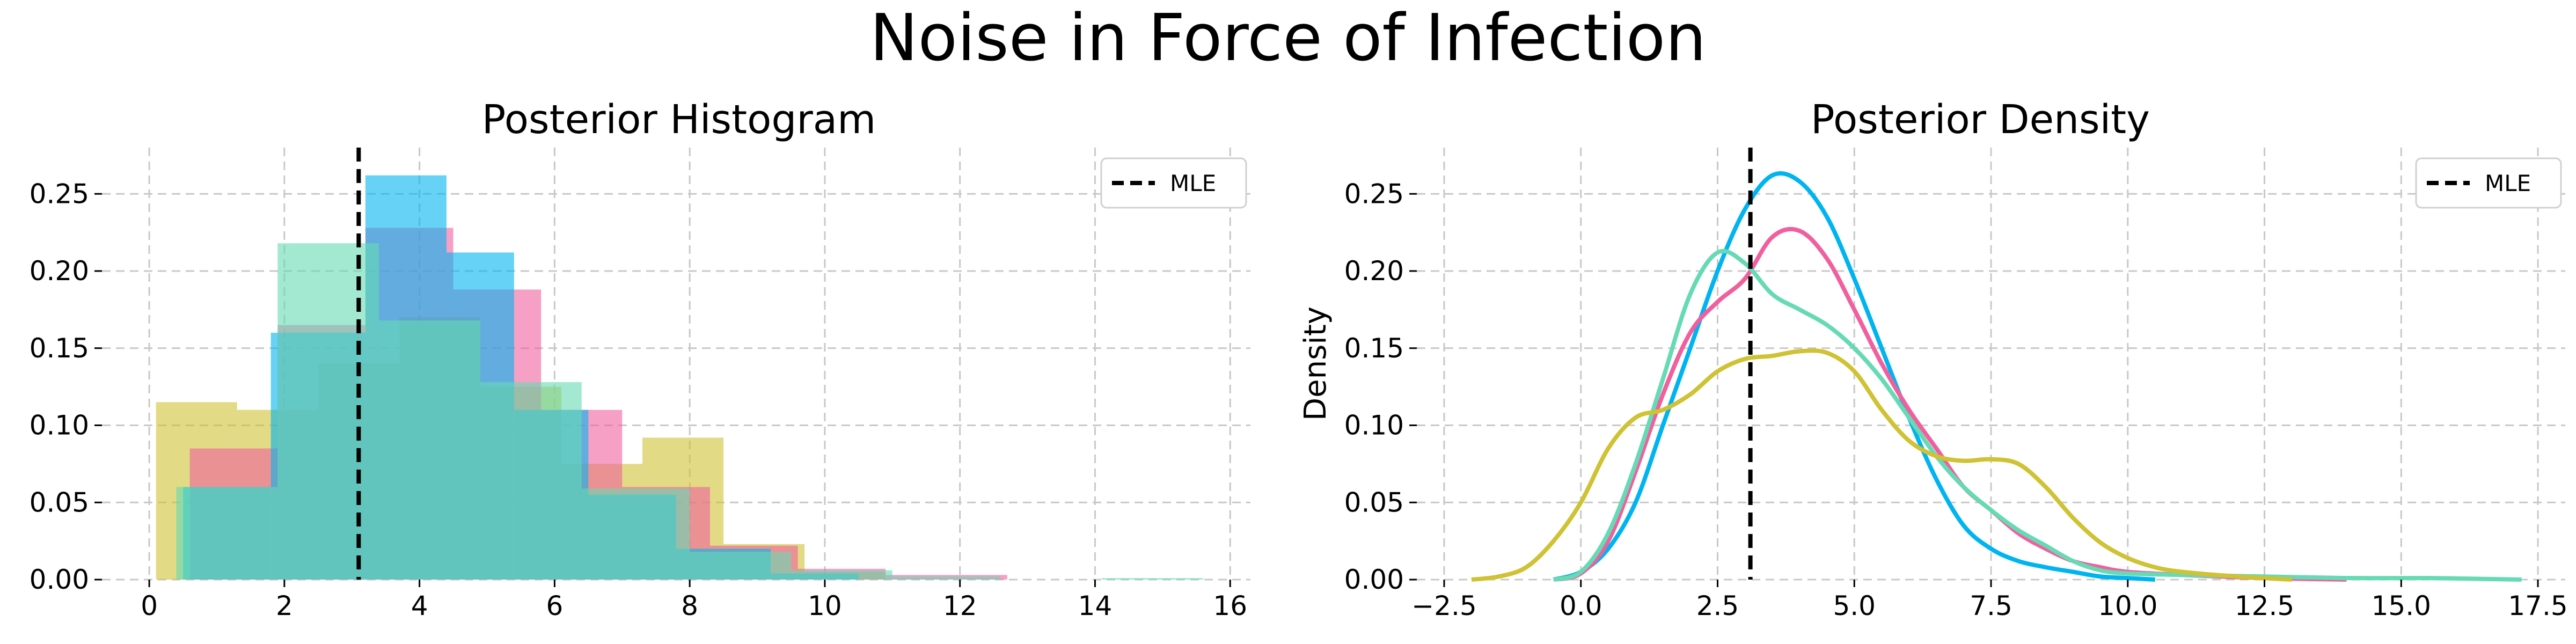 This screenshot has height=644, width=2576. What do you see at coordinates (1095, 605) in the screenshot?
I see `x-tick-label: 14` at bounding box center [1095, 605].